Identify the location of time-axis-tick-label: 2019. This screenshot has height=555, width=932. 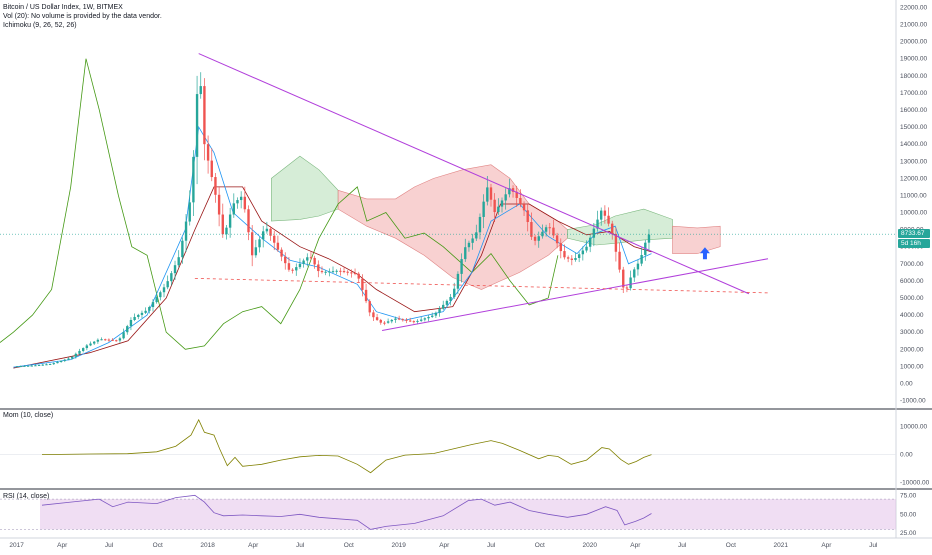
(398, 545).